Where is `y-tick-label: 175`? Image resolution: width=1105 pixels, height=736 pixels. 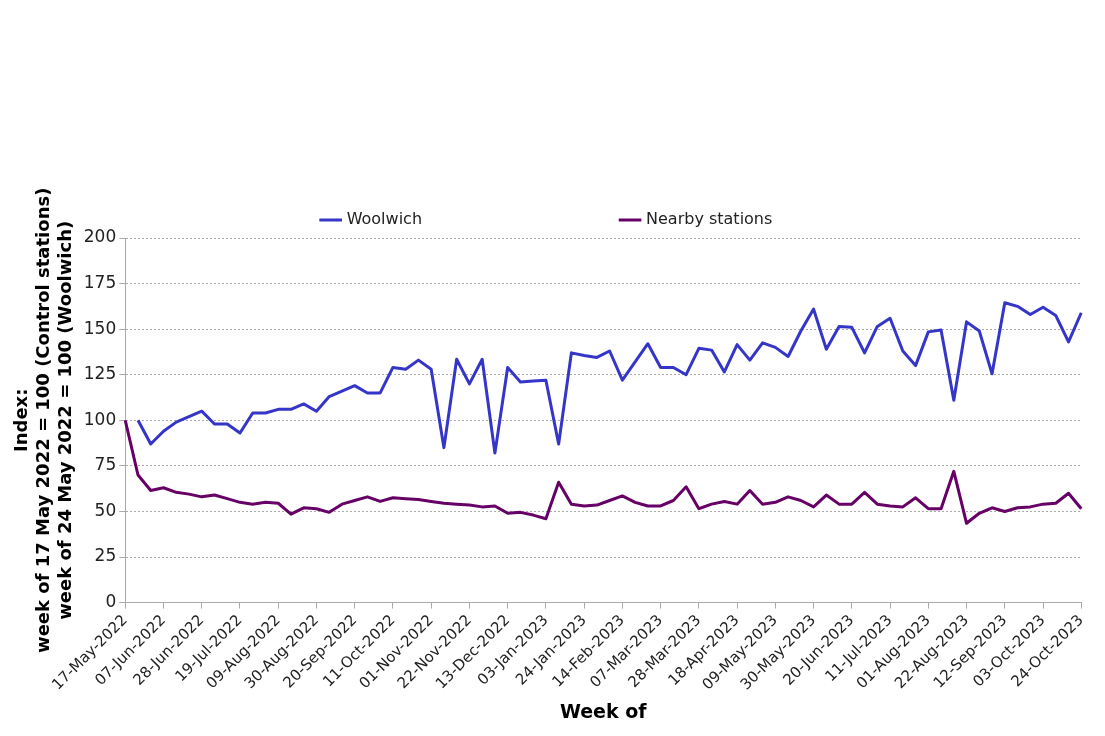 y-tick-label: 175 is located at coordinates (100, 282).